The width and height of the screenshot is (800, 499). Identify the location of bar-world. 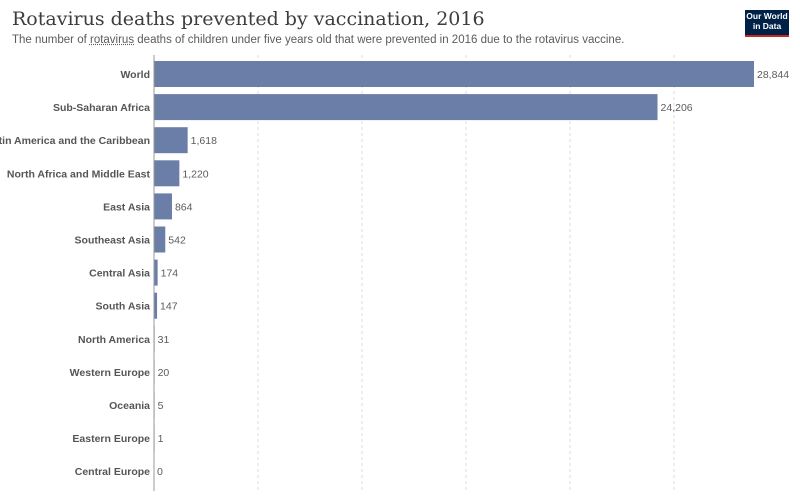
(454, 74).